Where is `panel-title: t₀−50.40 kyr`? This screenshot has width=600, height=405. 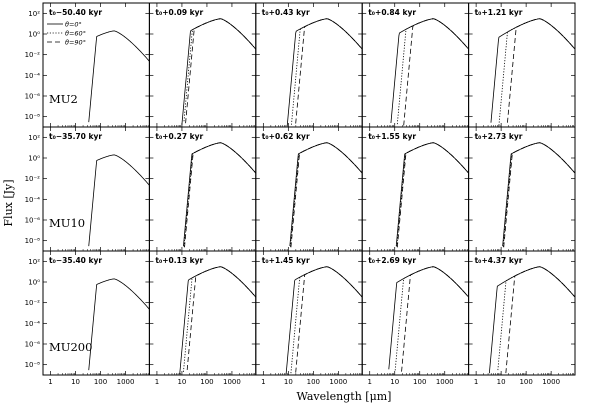 panel-title: t₀−50.40 kyr is located at coordinates (75, 12).